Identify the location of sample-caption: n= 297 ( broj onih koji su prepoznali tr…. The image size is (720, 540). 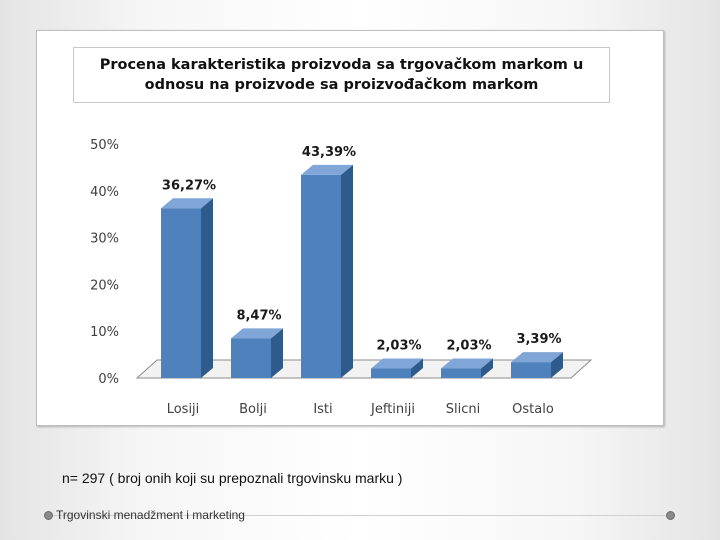
(232, 478).